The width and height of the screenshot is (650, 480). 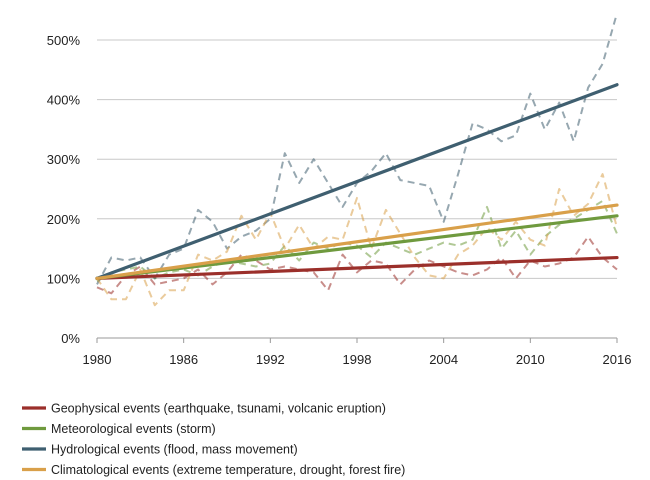 What do you see at coordinates (70, 338) in the screenshot?
I see `y-tick-label: 0%` at bounding box center [70, 338].